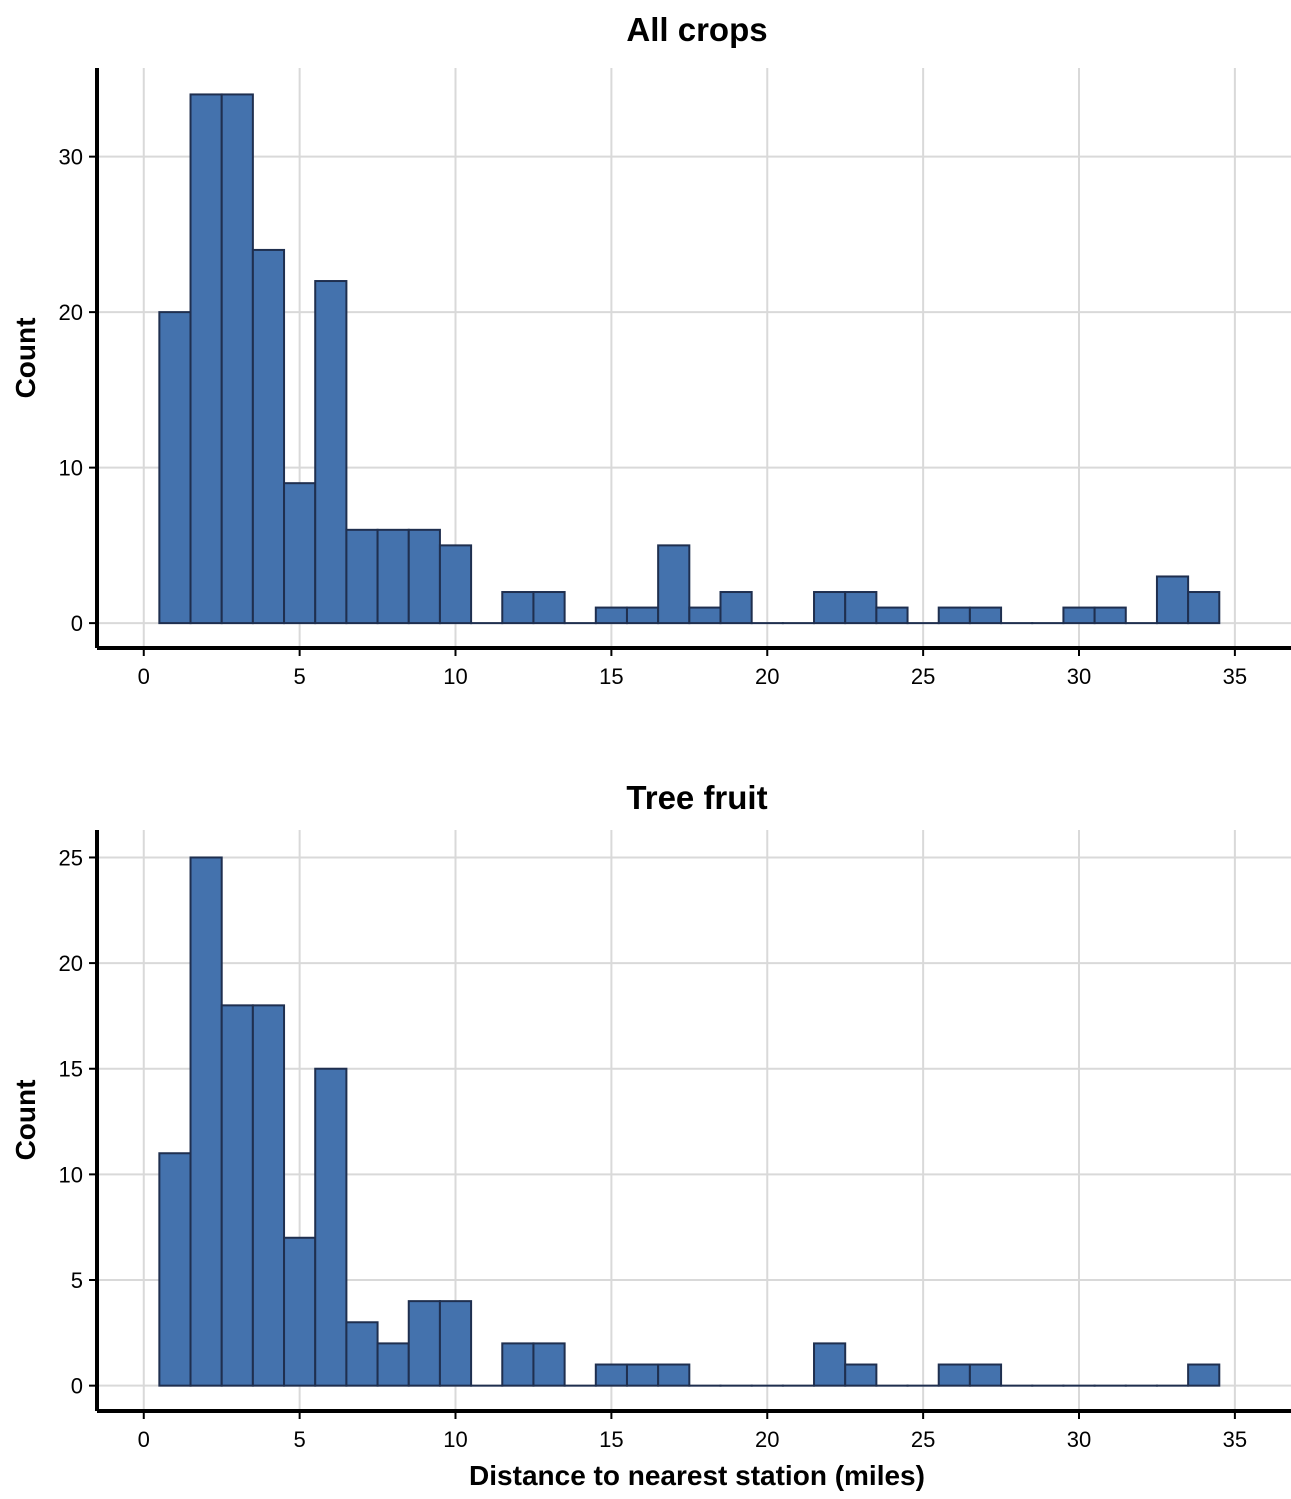  Describe the element at coordinates (697, 1475) in the screenshot. I see `x-axis-title: Distance to nearest station (miles)` at that location.